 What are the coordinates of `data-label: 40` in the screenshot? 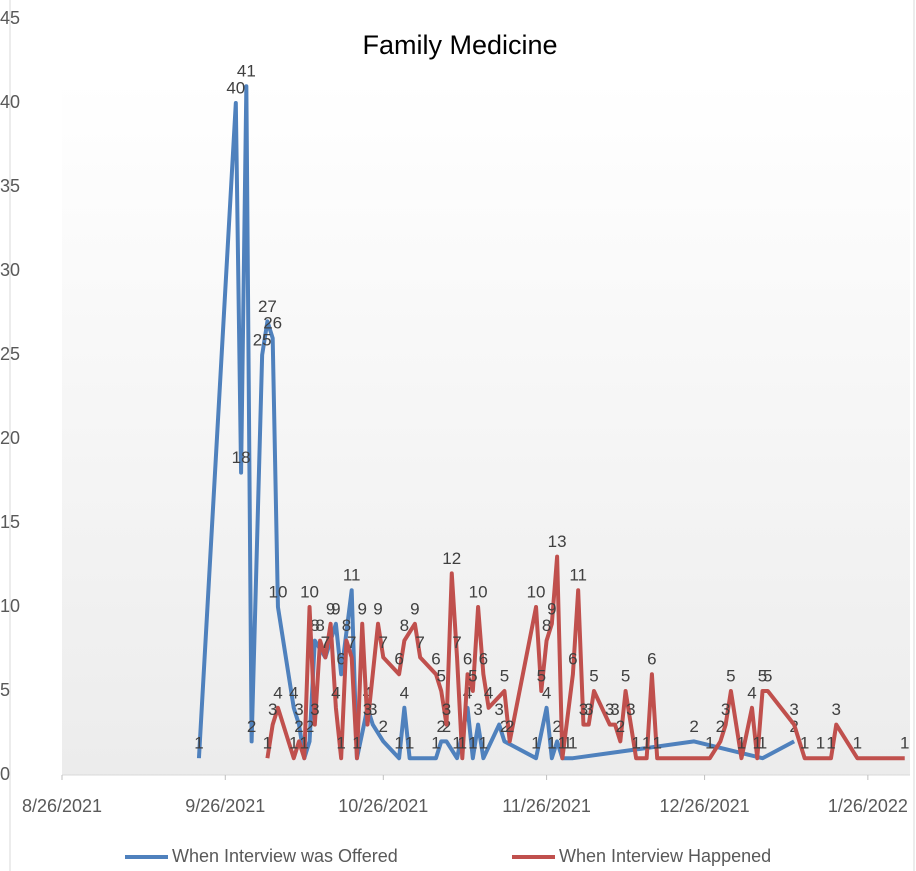 It's located at (235, 87).